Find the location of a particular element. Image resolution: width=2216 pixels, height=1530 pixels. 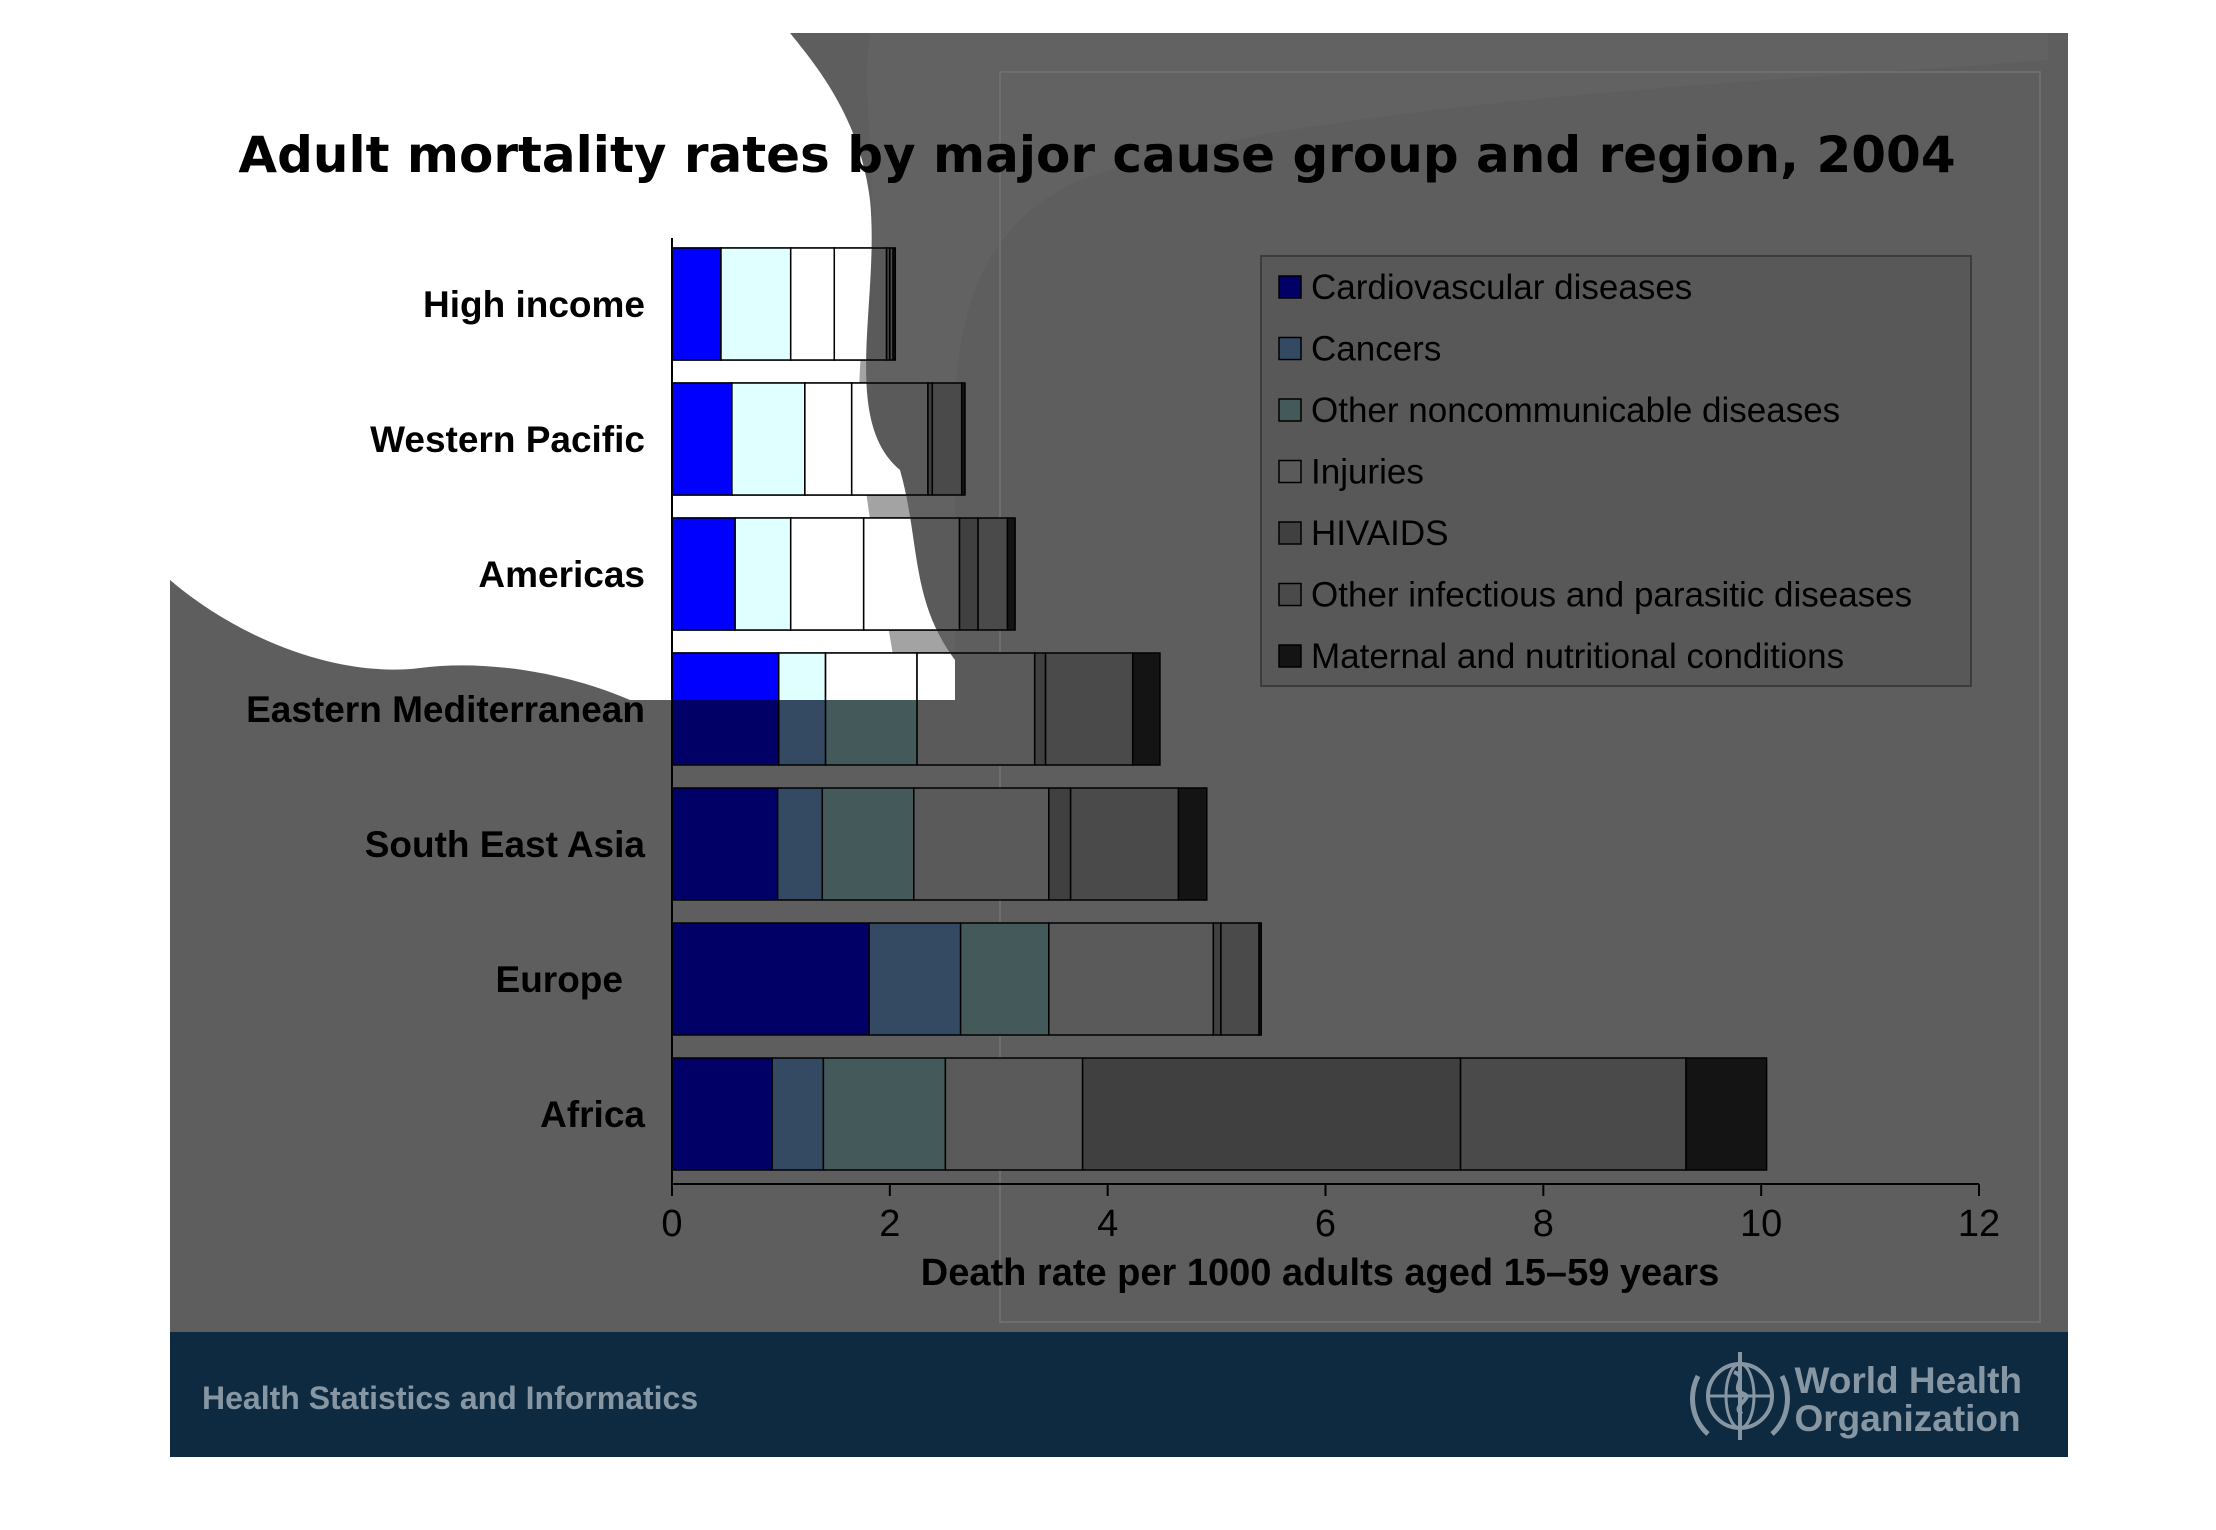

category-label: Americas is located at coordinates (561, 574).